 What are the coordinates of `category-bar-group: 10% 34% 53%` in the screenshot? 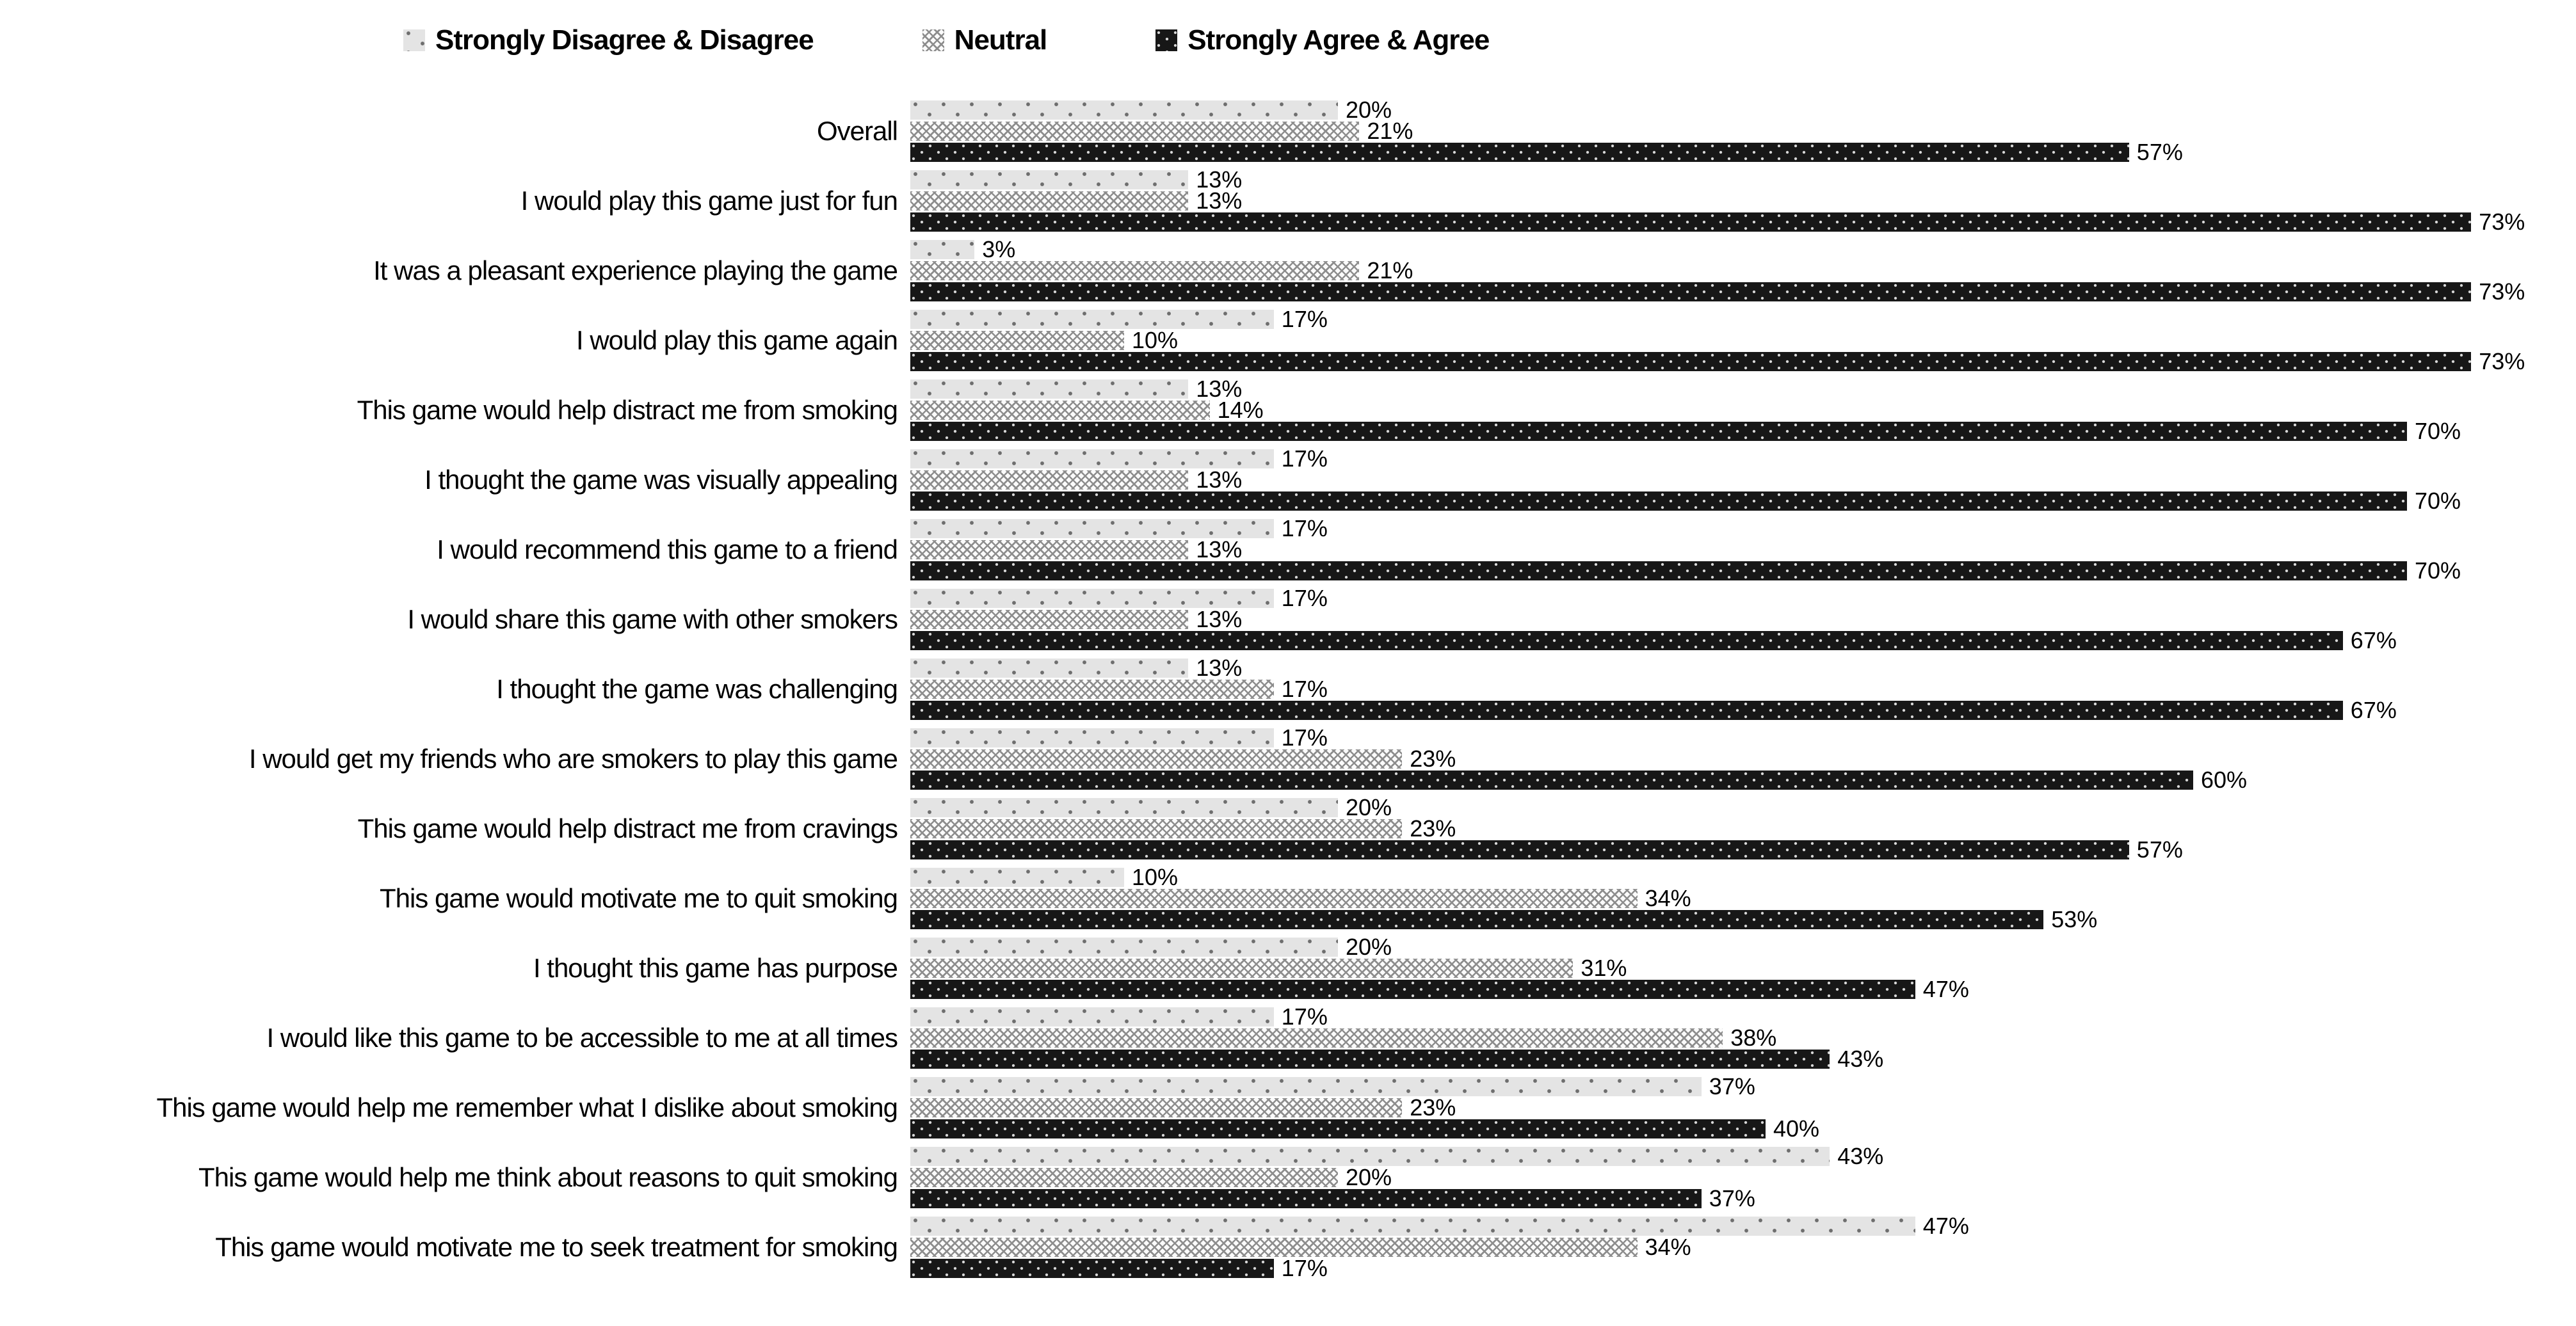 It's located at (1729, 898).